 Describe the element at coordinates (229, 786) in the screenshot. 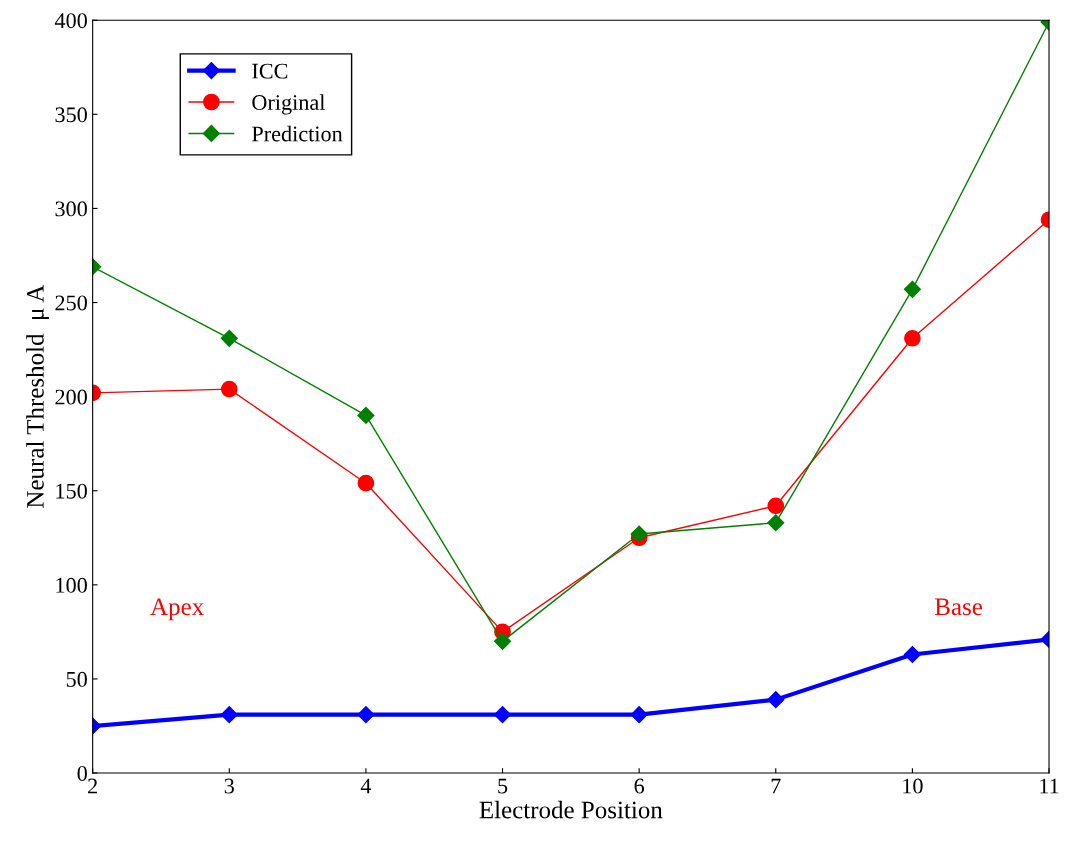

I see `x-tick-label: 3` at that location.